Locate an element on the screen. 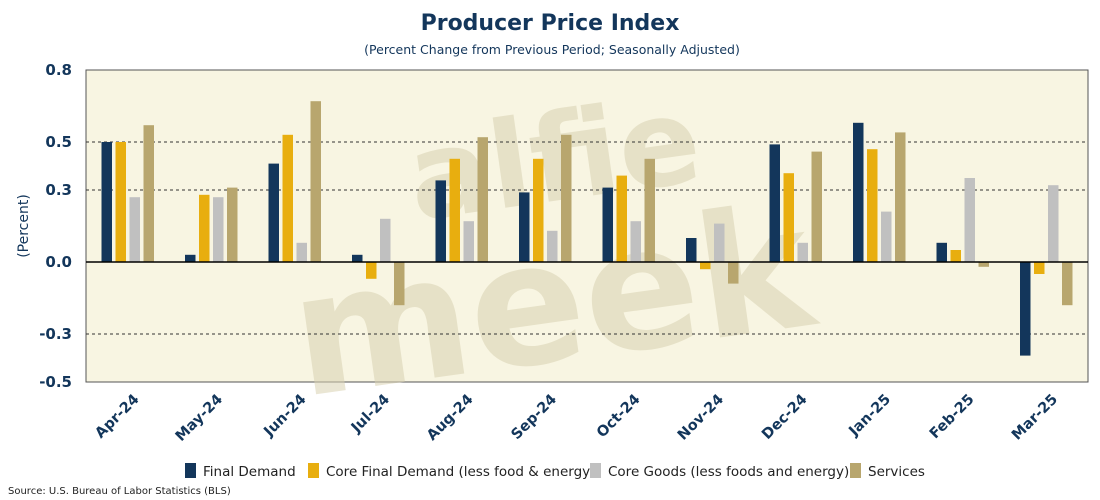 The width and height of the screenshot is (1100, 500). x-tick-label: Feb-25 is located at coordinates (952, 417).